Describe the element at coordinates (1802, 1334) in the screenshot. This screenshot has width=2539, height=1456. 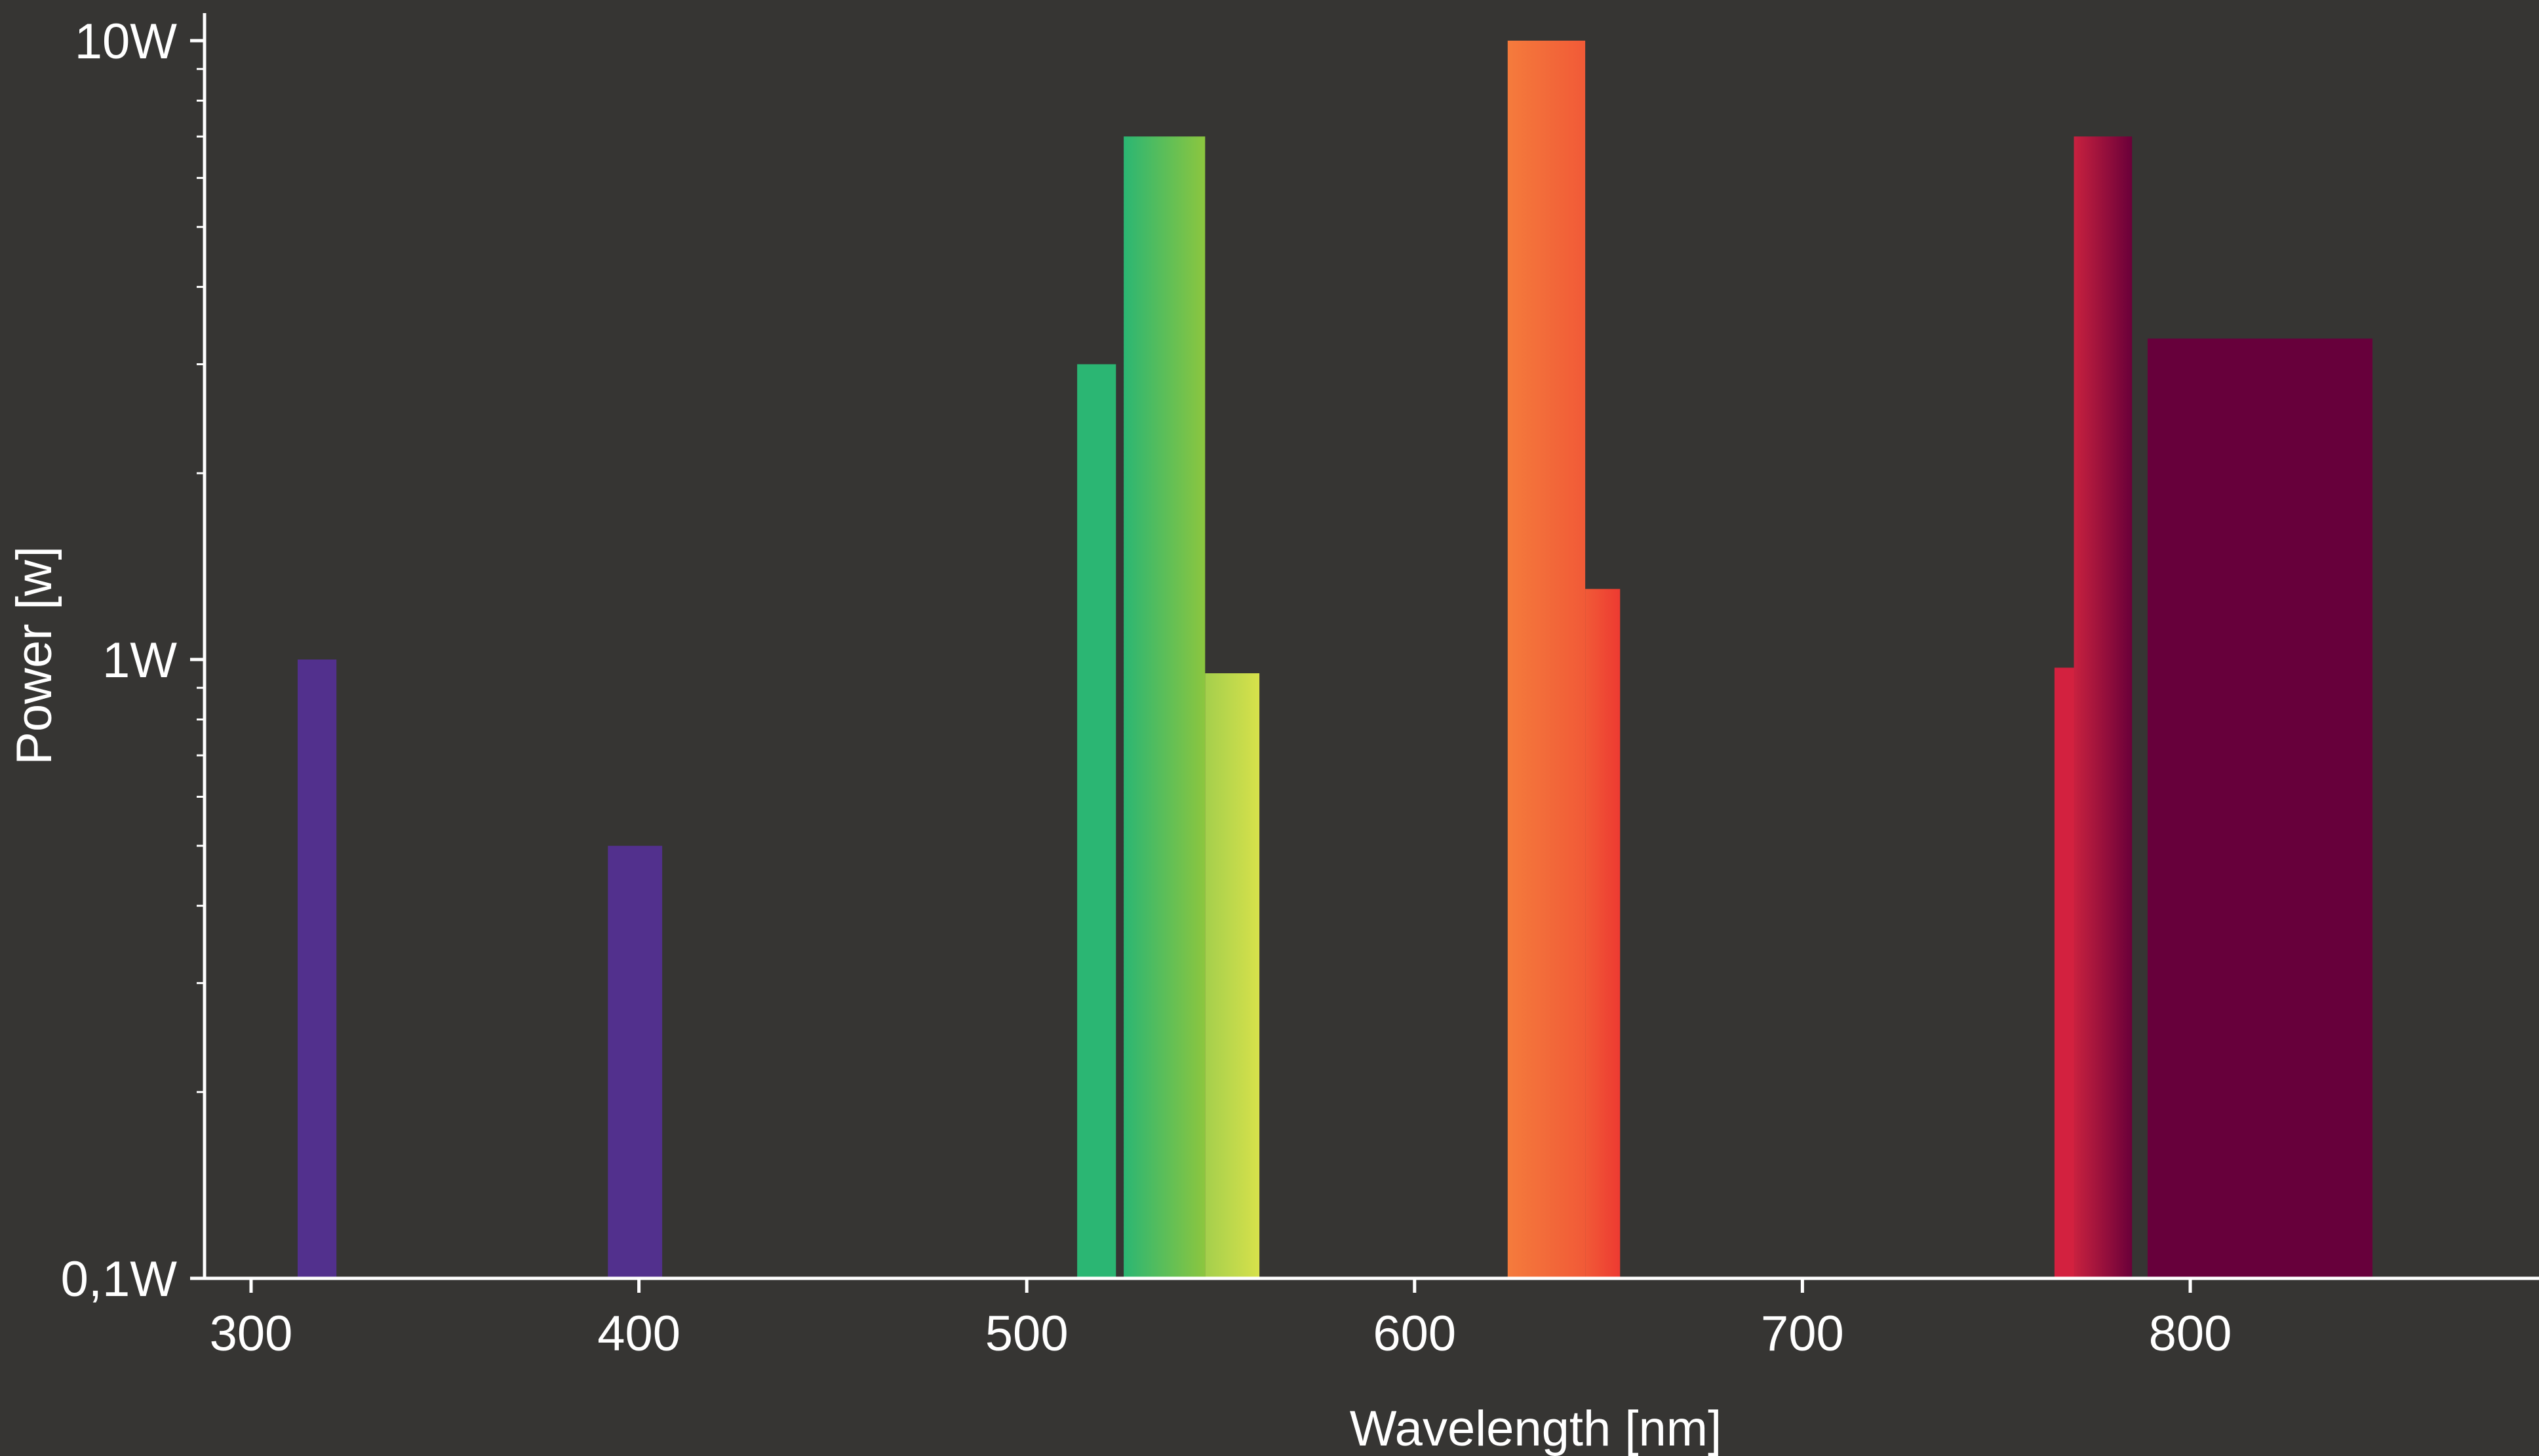
I see `x-tick-label-700: 700` at that location.